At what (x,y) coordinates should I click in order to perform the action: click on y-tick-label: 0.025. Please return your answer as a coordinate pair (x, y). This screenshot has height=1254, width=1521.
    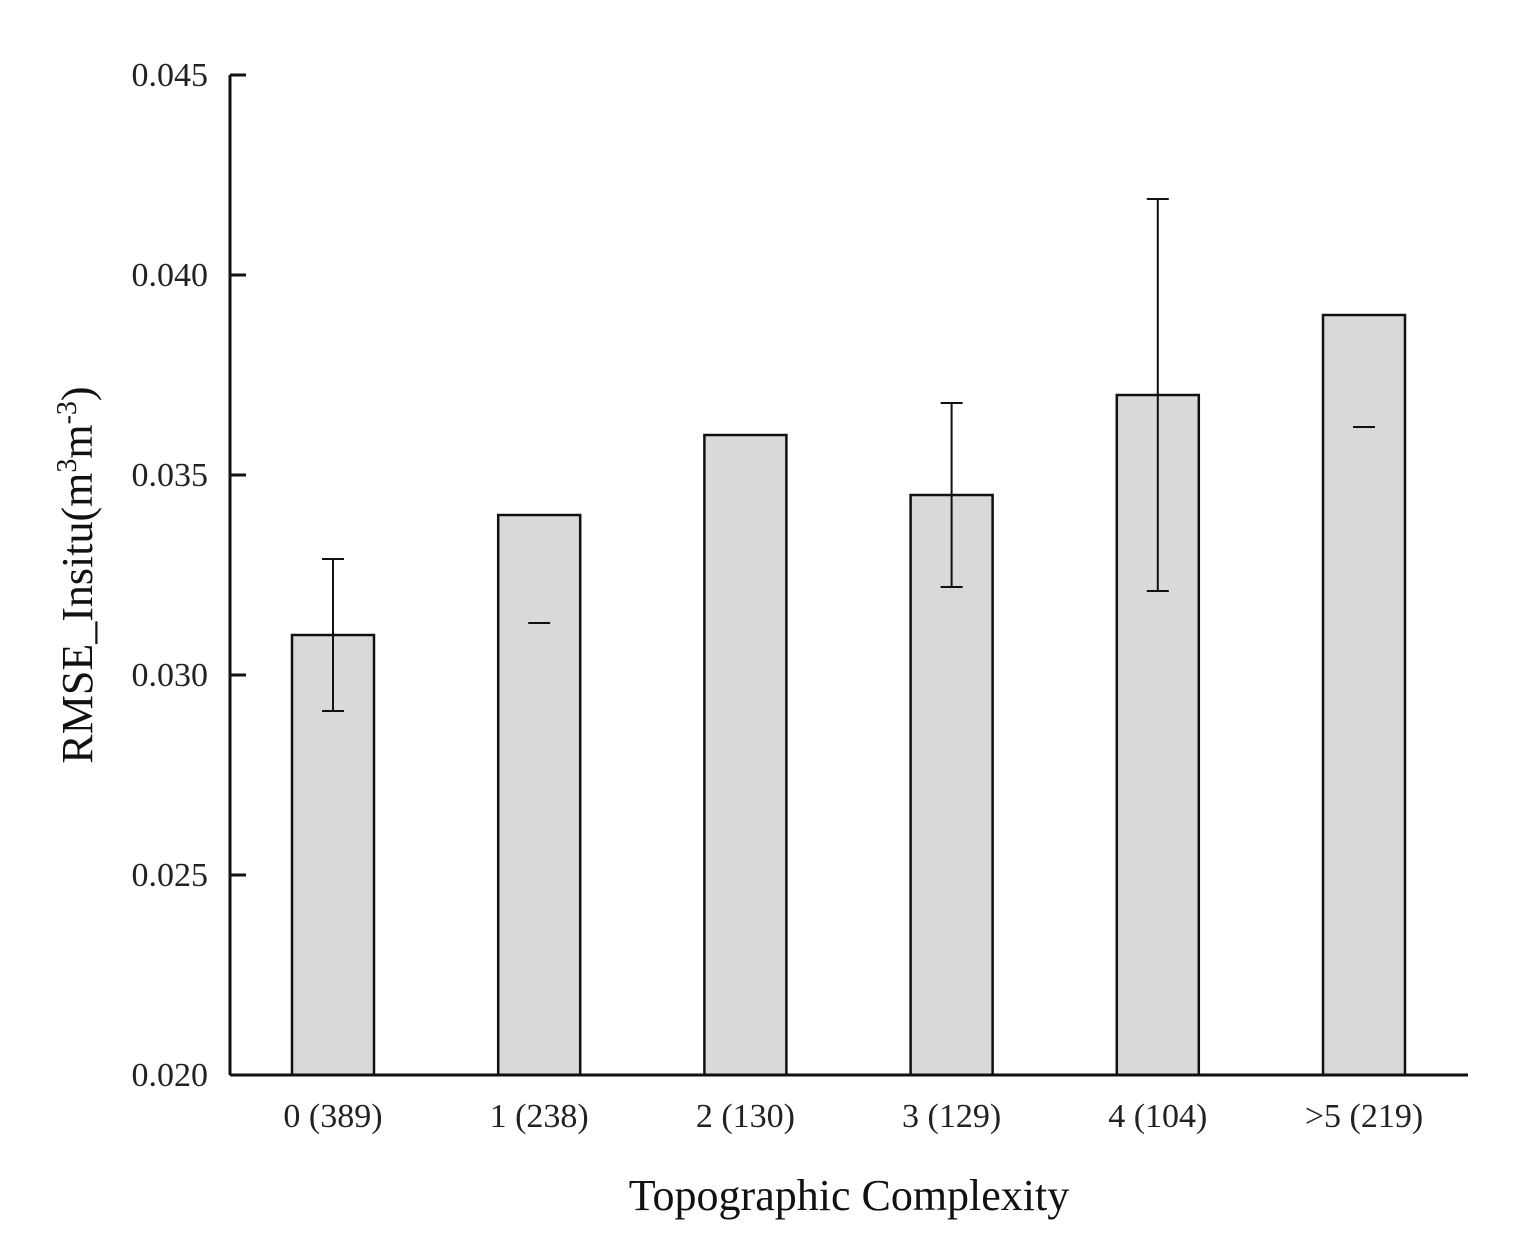
    Looking at the image, I should click on (170, 875).